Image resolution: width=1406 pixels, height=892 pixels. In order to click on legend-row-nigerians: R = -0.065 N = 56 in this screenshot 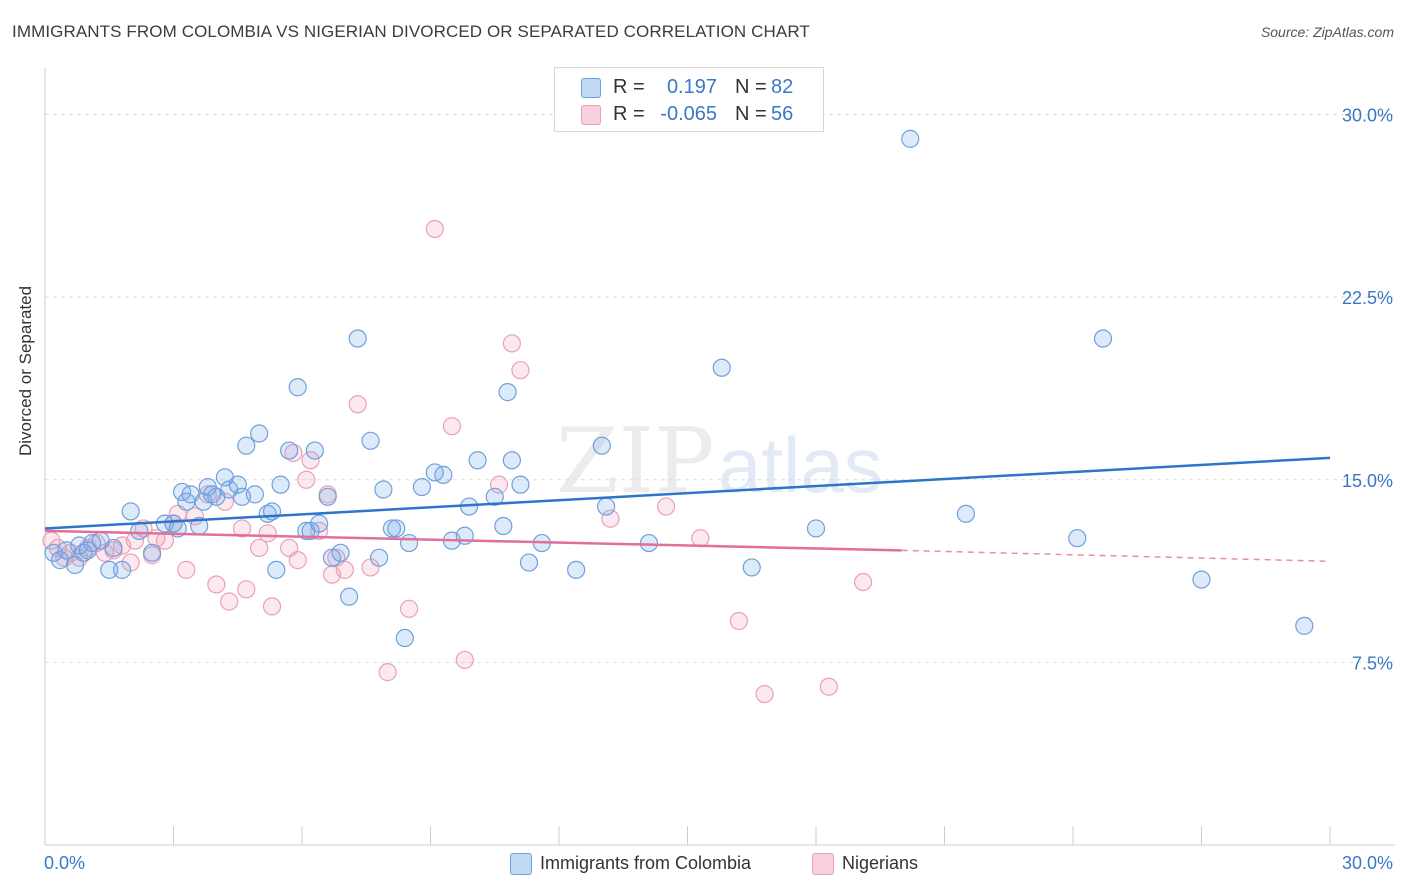, I will do `click(689, 114)`.